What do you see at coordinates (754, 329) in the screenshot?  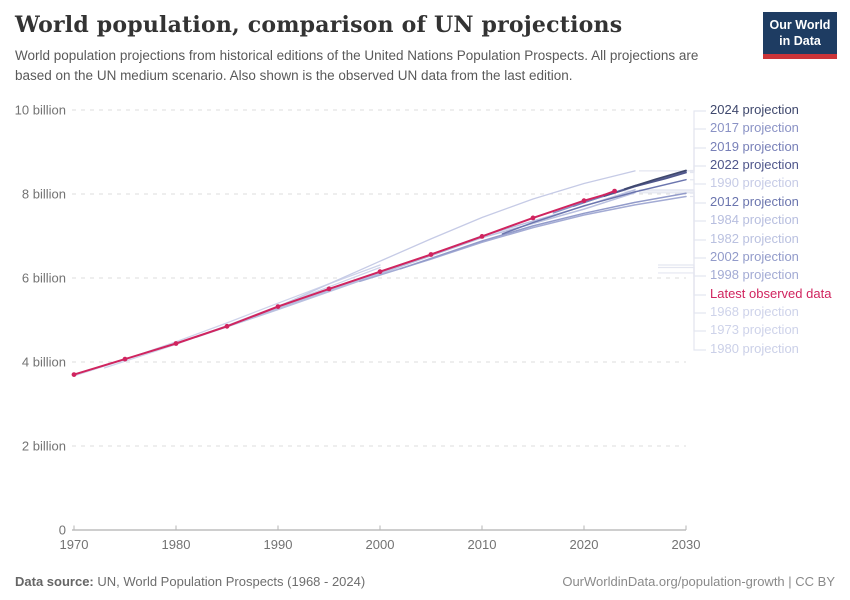 I see `legend-item-1973-projection: 1973 projection` at bounding box center [754, 329].